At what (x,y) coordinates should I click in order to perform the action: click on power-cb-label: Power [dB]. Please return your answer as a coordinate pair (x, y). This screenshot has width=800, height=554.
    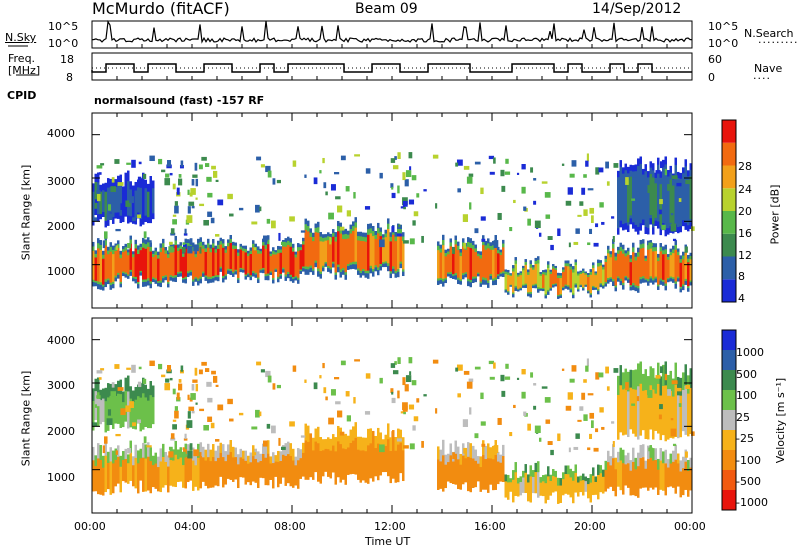
    Looking at the image, I should click on (775, 214).